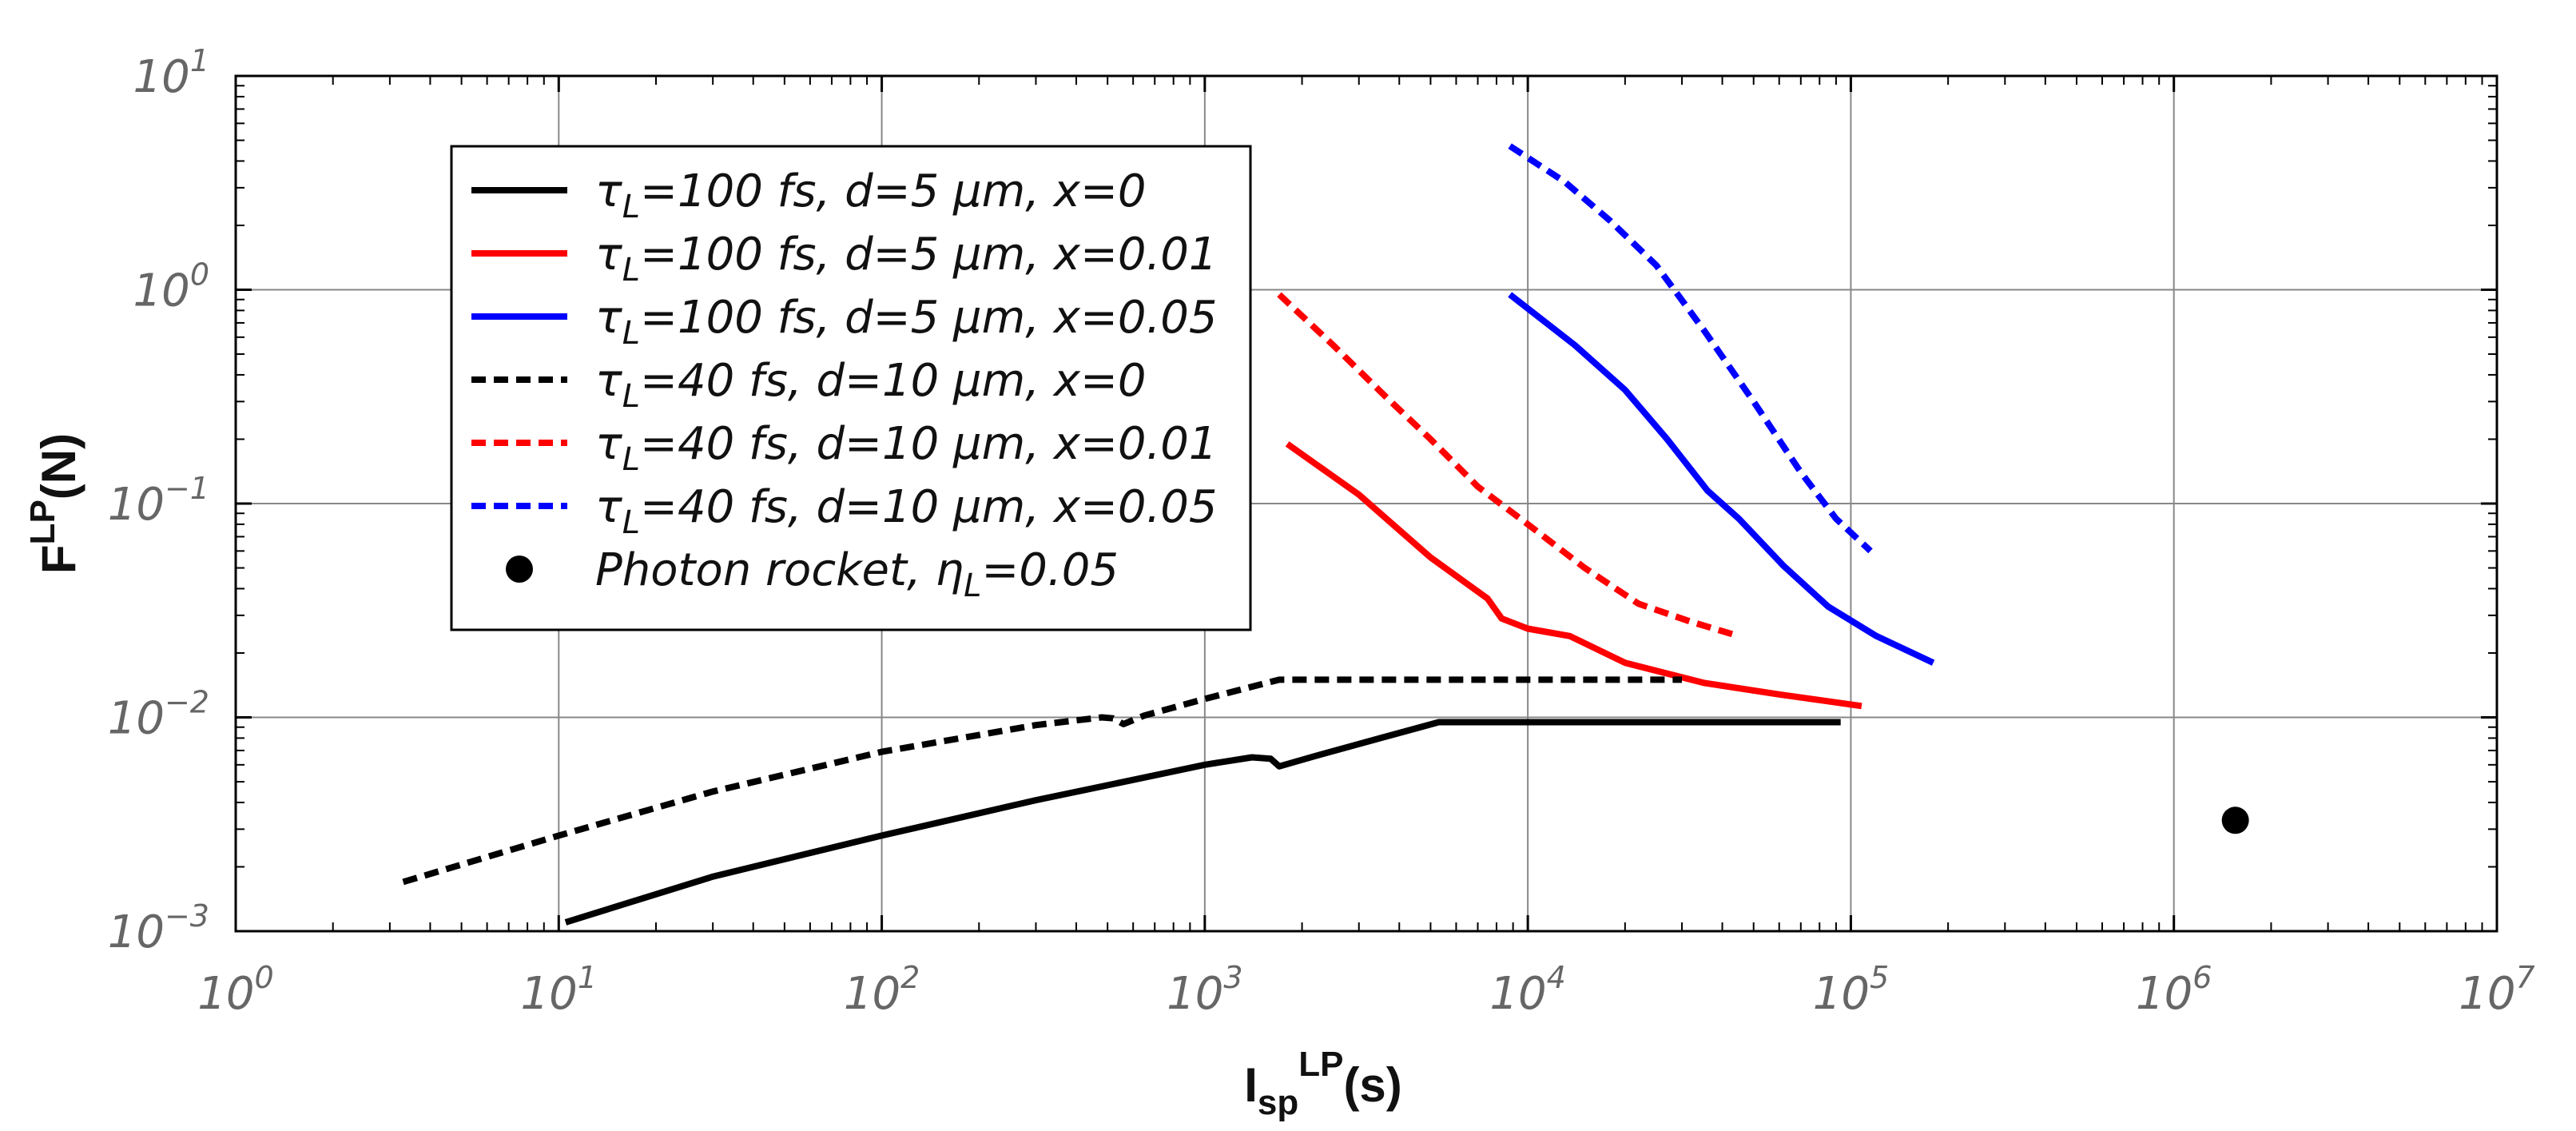 The image size is (2576, 1131). I want to click on y-tick-label: 10⁻², so click(158, 715).